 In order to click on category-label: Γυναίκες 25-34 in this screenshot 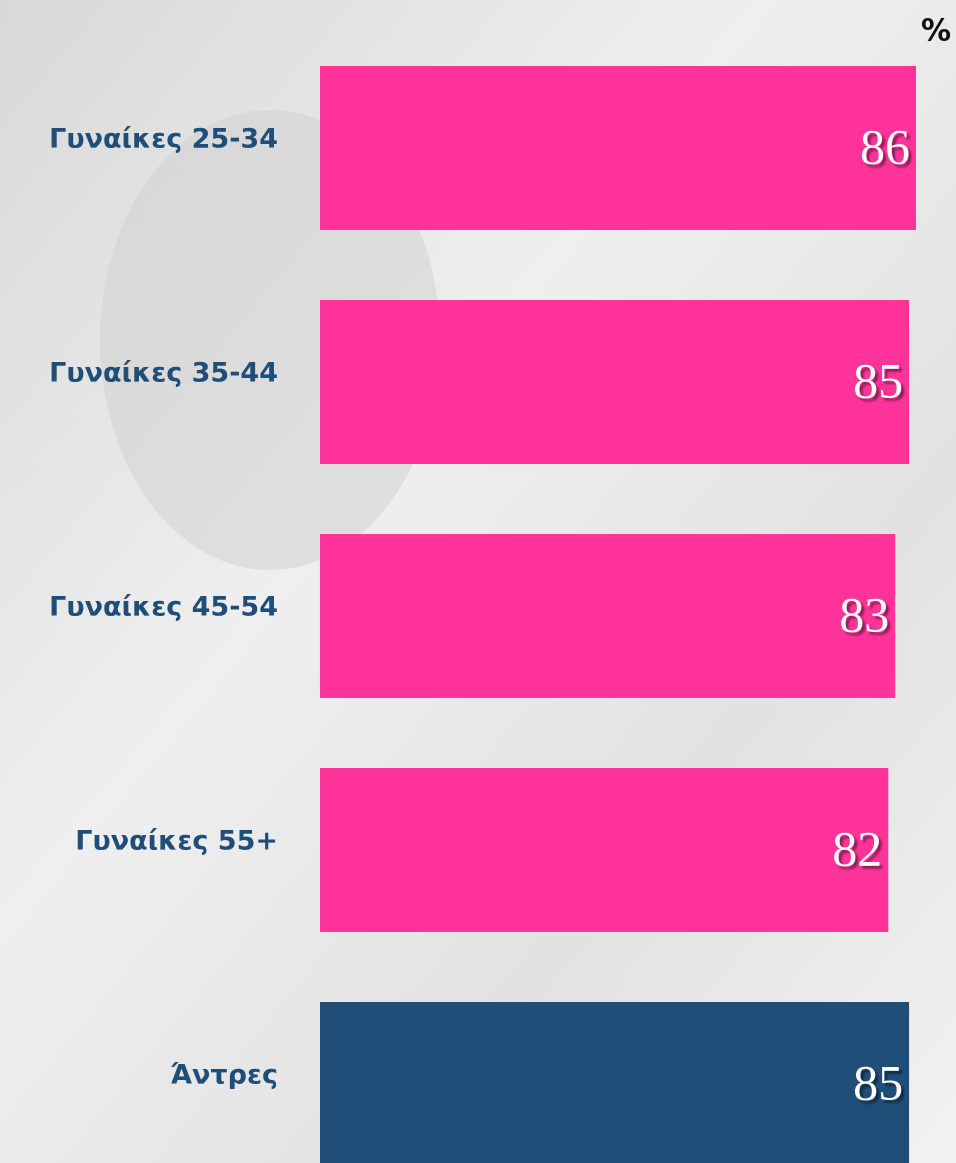, I will do `click(163, 139)`.